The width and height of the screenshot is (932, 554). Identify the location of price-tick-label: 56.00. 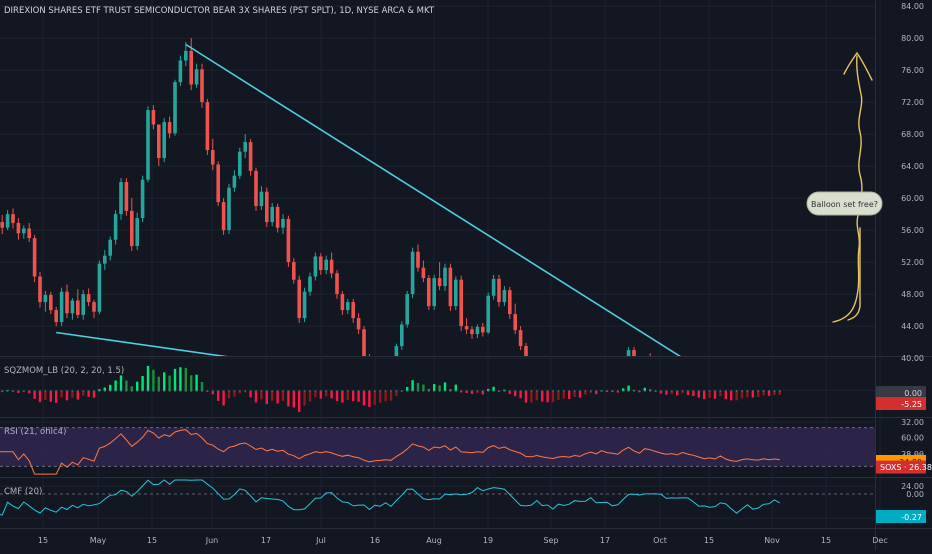
(912, 230).